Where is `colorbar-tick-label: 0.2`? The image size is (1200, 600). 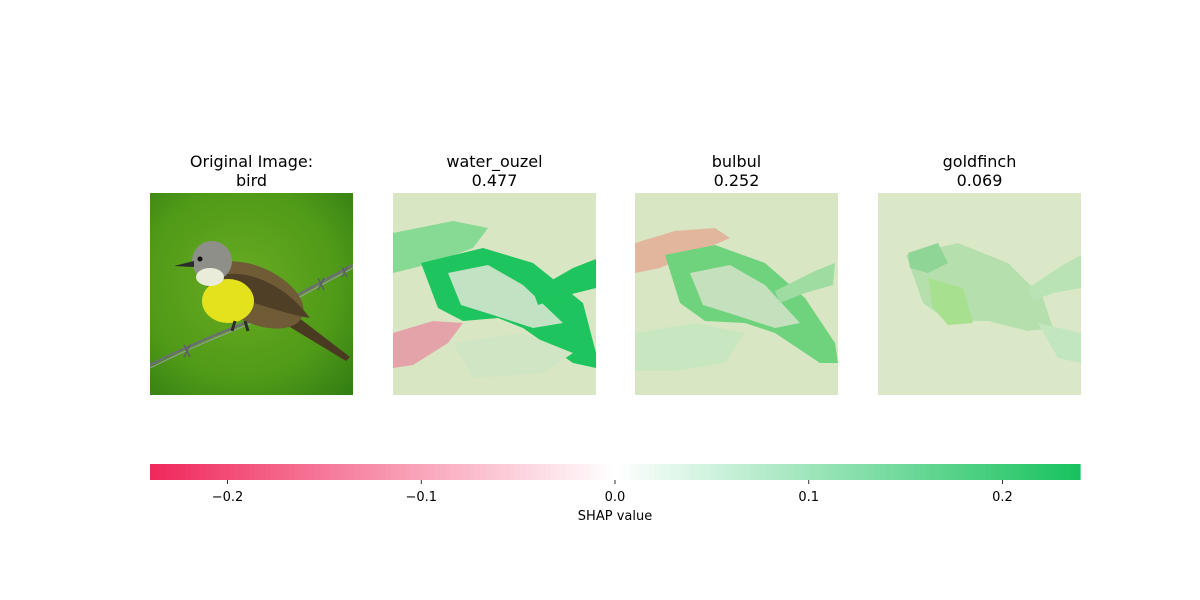 colorbar-tick-label: 0.2 is located at coordinates (1002, 497).